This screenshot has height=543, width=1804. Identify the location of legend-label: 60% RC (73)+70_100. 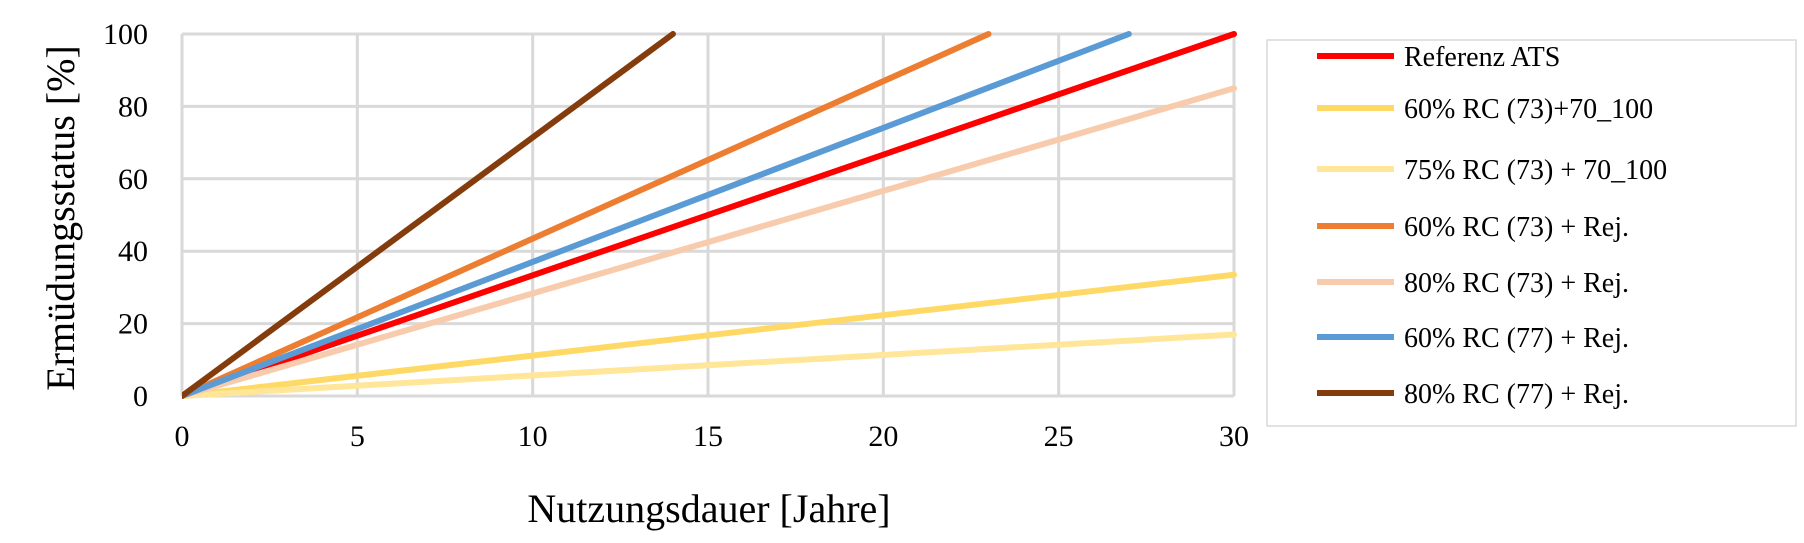
(1528, 109).